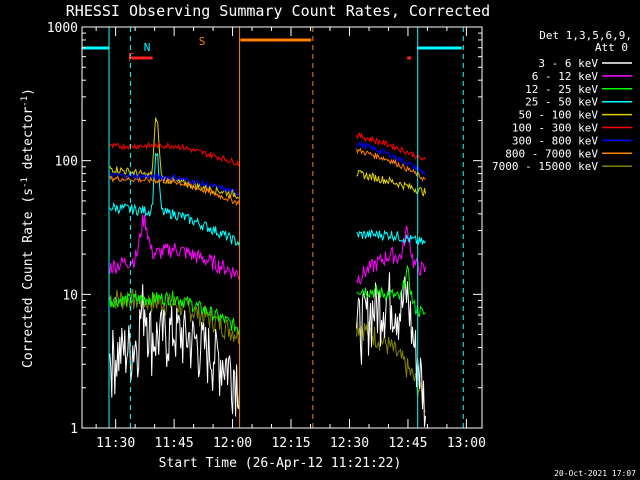 The image size is (640, 480). What do you see at coordinates (202, 41) in the screenshot?
I see `flag-label: S` at bounding box center [202, 41].